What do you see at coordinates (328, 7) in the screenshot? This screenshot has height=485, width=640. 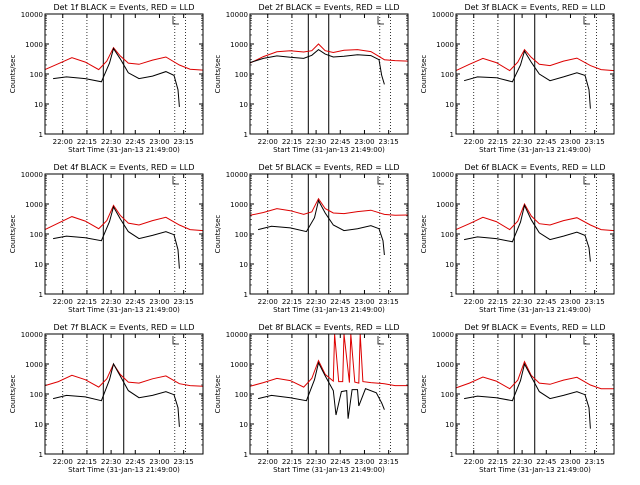 I see `panel-title: Det 2f BLACK = Events, RED = LLD` at bounding box center [328, 7].